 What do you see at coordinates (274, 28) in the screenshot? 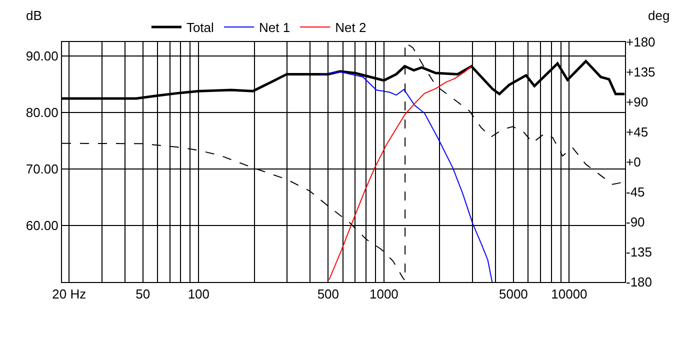
I see `legend-label: Net 1` at bounding box center [274, 28].